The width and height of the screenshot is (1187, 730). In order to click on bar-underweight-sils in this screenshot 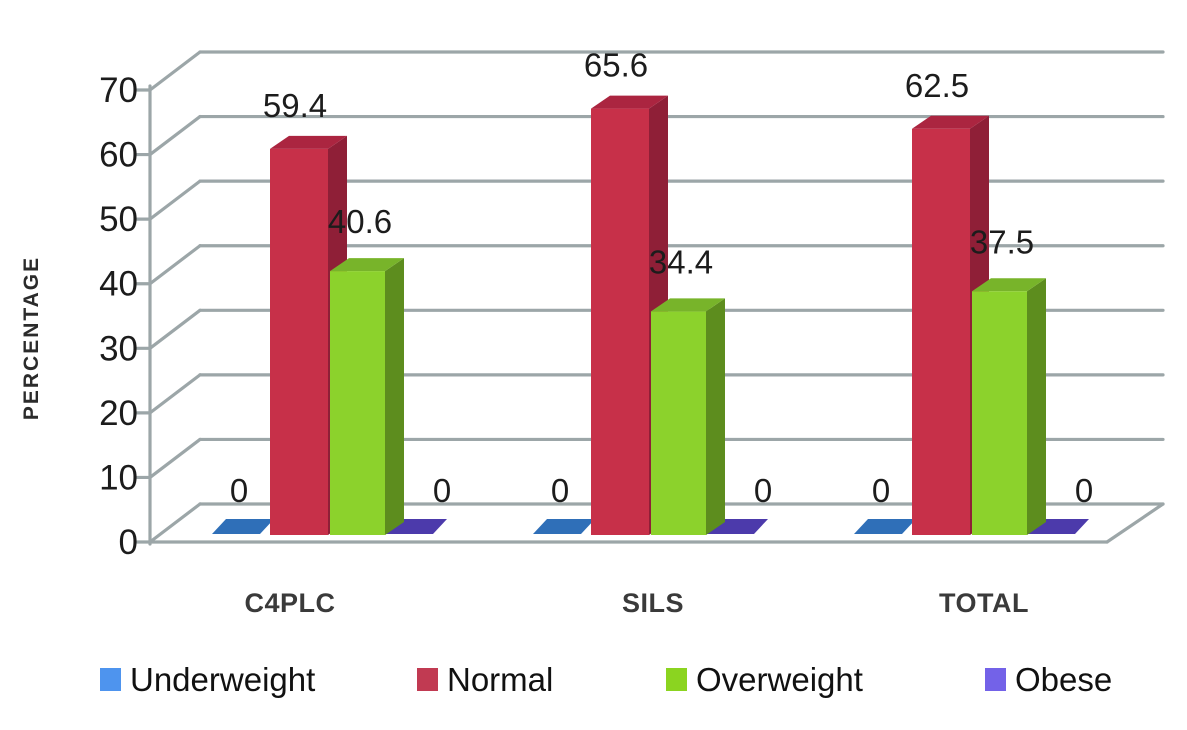, I will do `click(564, 526)`.